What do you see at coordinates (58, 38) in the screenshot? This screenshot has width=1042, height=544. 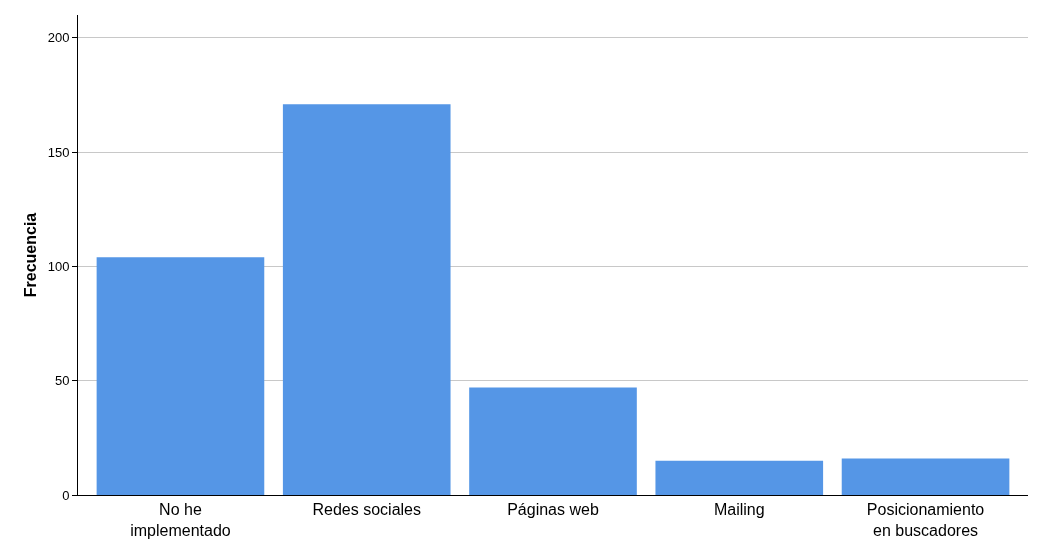 I see `y-tick-label: 200` at bounding box center [58, 38].